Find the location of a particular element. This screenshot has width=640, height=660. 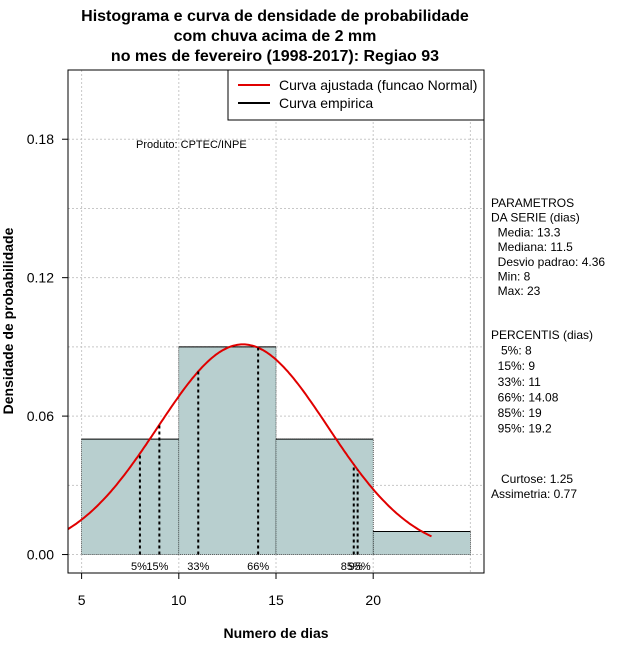

parametros-line: Min: 8 is located at coordinates (511, 277).